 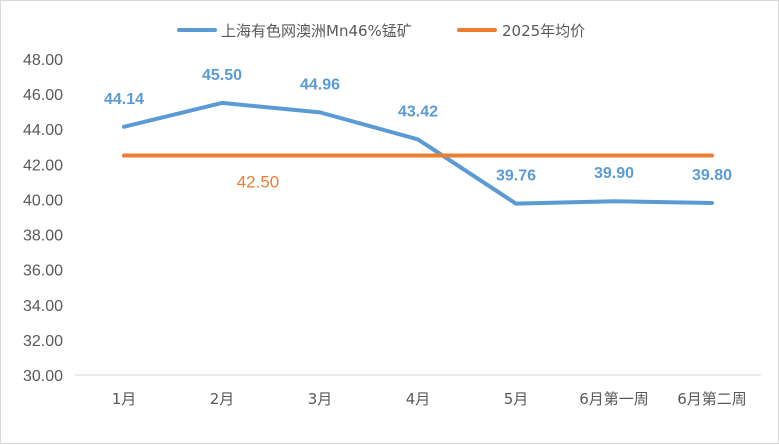 I want to click on y-tick-label: 46.00, so click(x=43, y=95).